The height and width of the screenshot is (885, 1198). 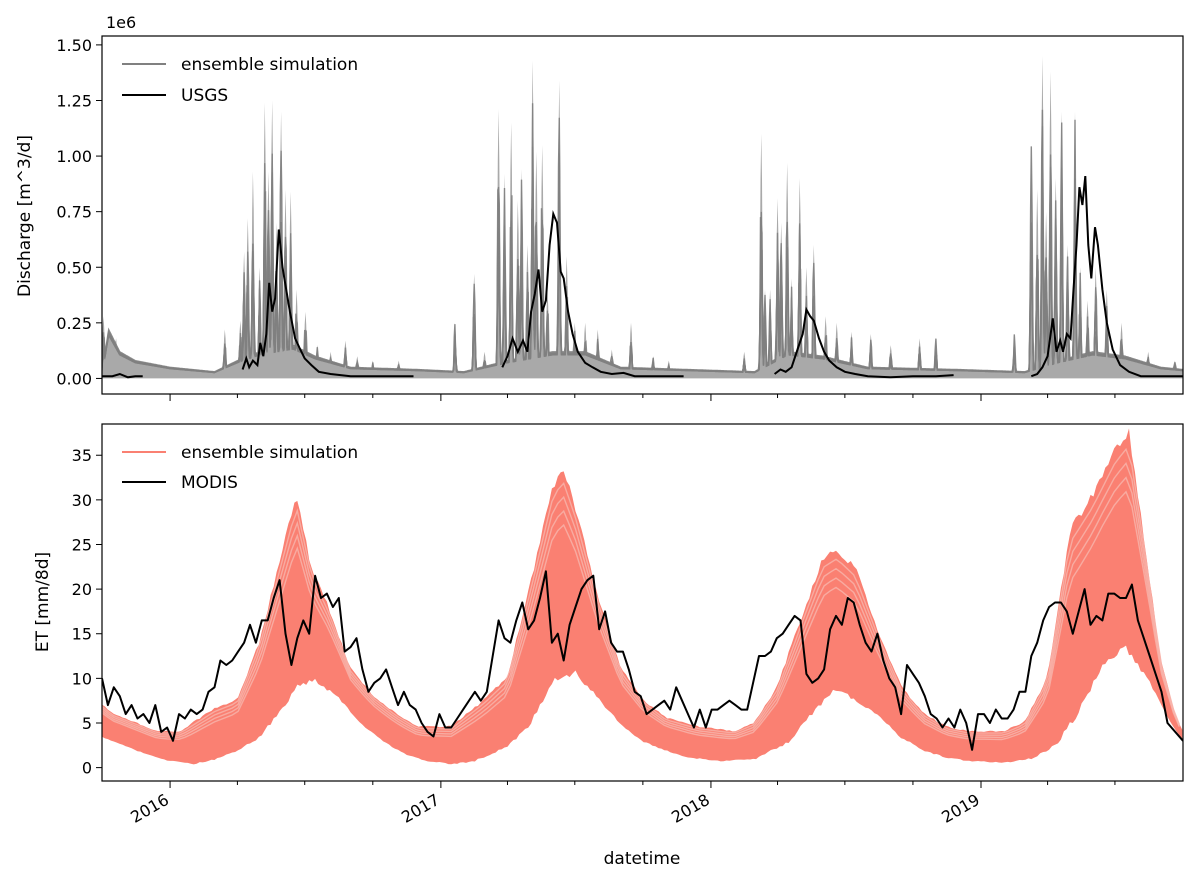 What do you see at coordinates (82, 455) in the screenshot?
I see `et-y-tick-label: 35` at bounding box center [82, 455].